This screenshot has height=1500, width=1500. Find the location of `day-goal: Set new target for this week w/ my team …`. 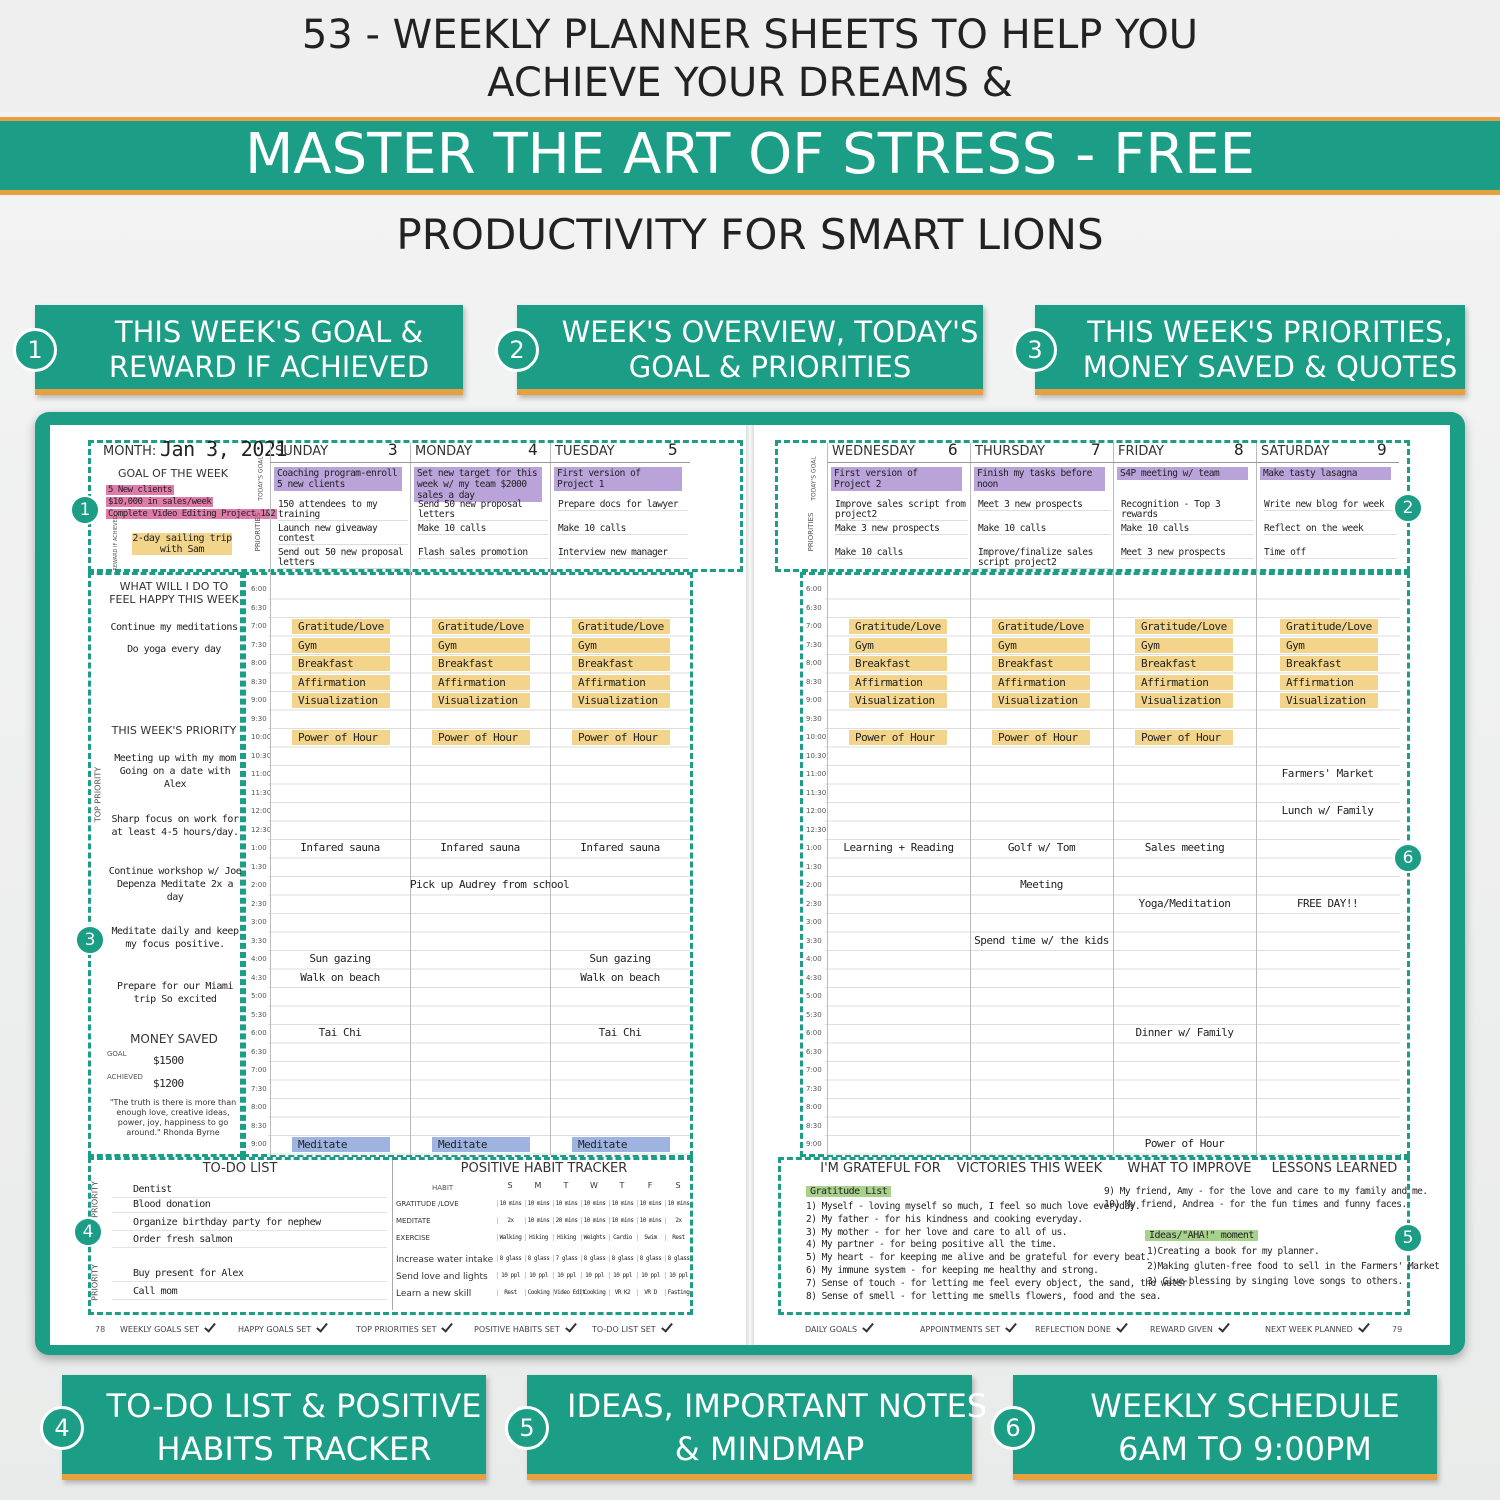

day-goal: Set new target for this week w/ my team … is located at coordinates (478, 484).